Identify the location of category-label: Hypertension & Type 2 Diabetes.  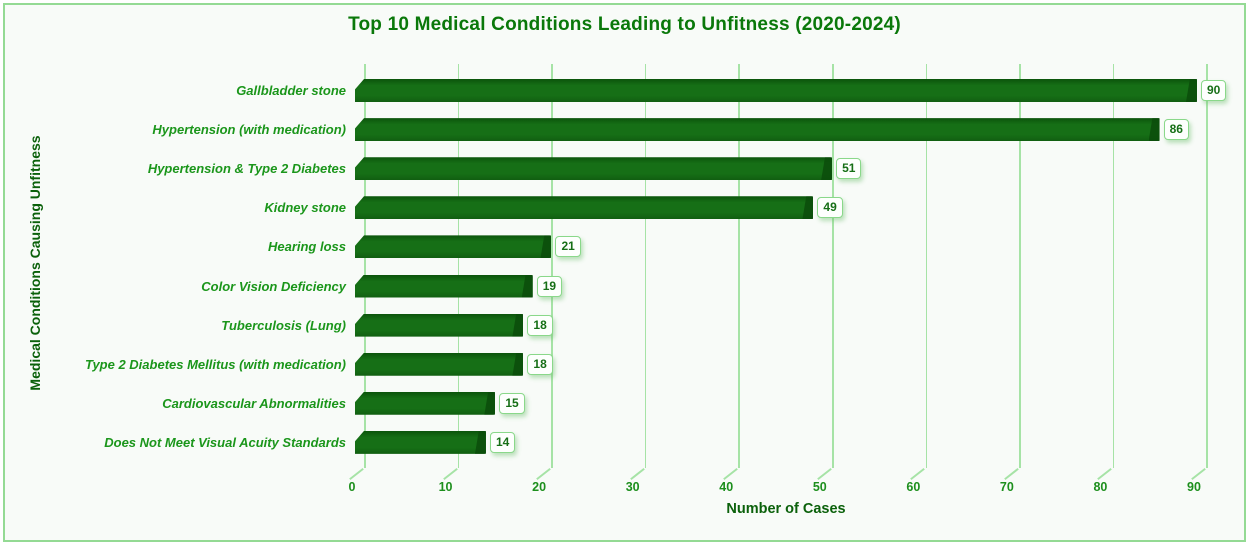
(246, 169).